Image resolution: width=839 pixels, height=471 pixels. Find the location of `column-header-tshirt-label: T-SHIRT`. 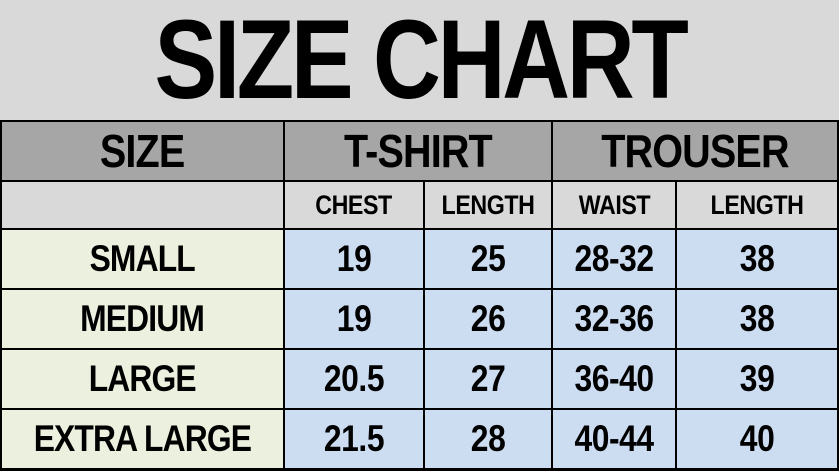

column-header-tshirt-label: T-SHIRT is located at coordinates (418, 151).